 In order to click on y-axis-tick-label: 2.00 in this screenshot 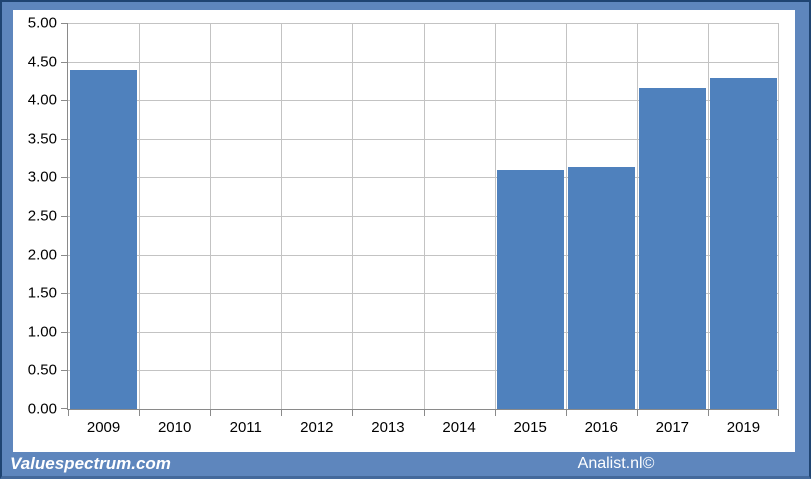, I will do `click(42, 255)`.